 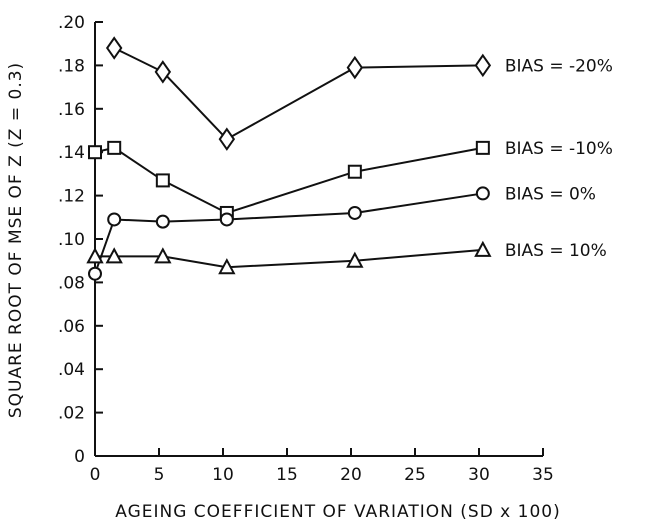 What do you see at coordinates (71, 23) in the screenshot?
I see `y-tick-label: .20` at bounding box center [71, 23].